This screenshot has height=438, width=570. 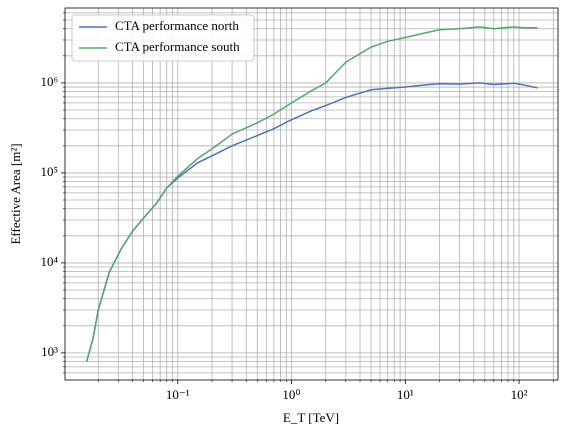 I want to click on x-tick-label: 10⁻¹, so click(x=178, y=394).